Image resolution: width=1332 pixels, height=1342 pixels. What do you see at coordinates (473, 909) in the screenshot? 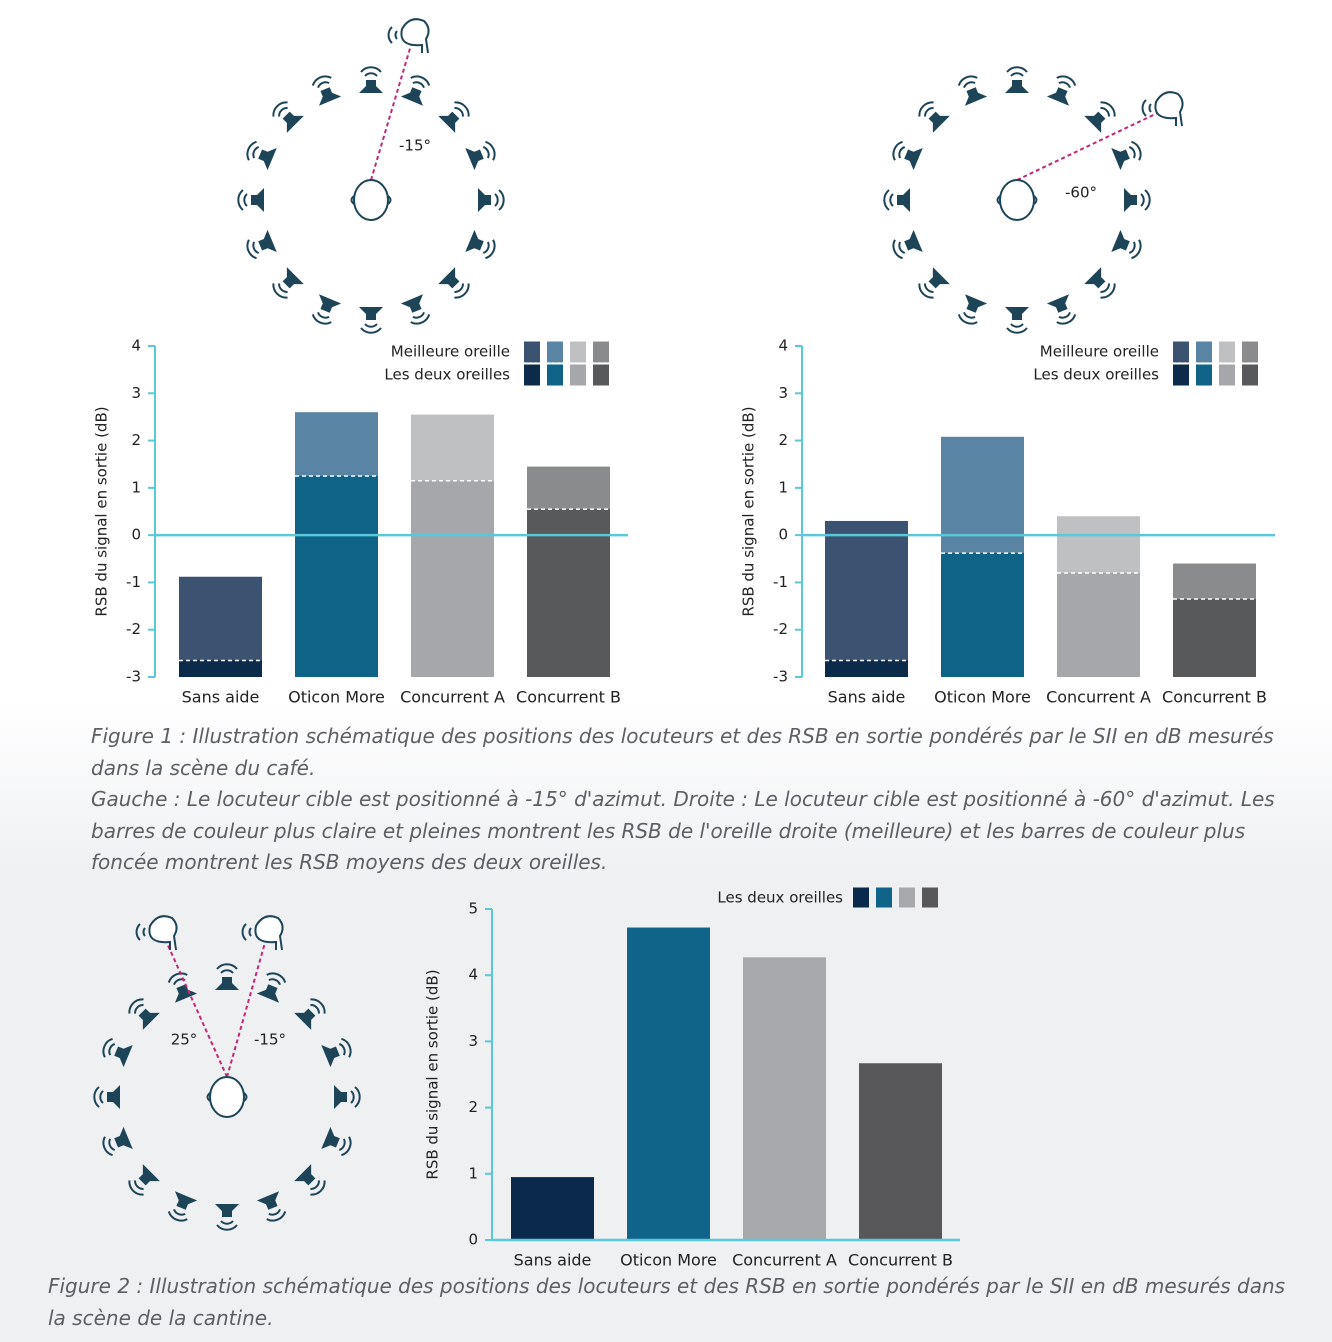
I see `y-tick-label: 5` at bounding box center [473, 909].